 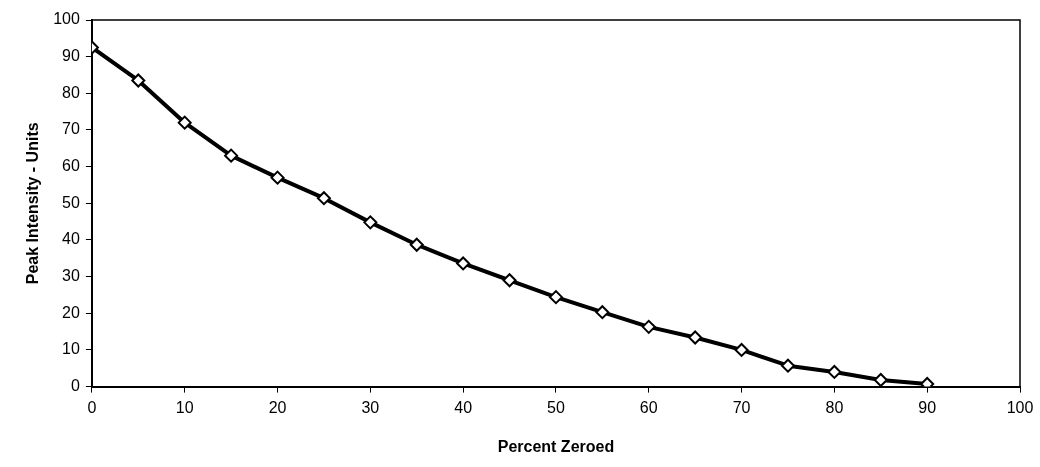 I want to click on x-tick-label: 40, so click(x=463, y=407).